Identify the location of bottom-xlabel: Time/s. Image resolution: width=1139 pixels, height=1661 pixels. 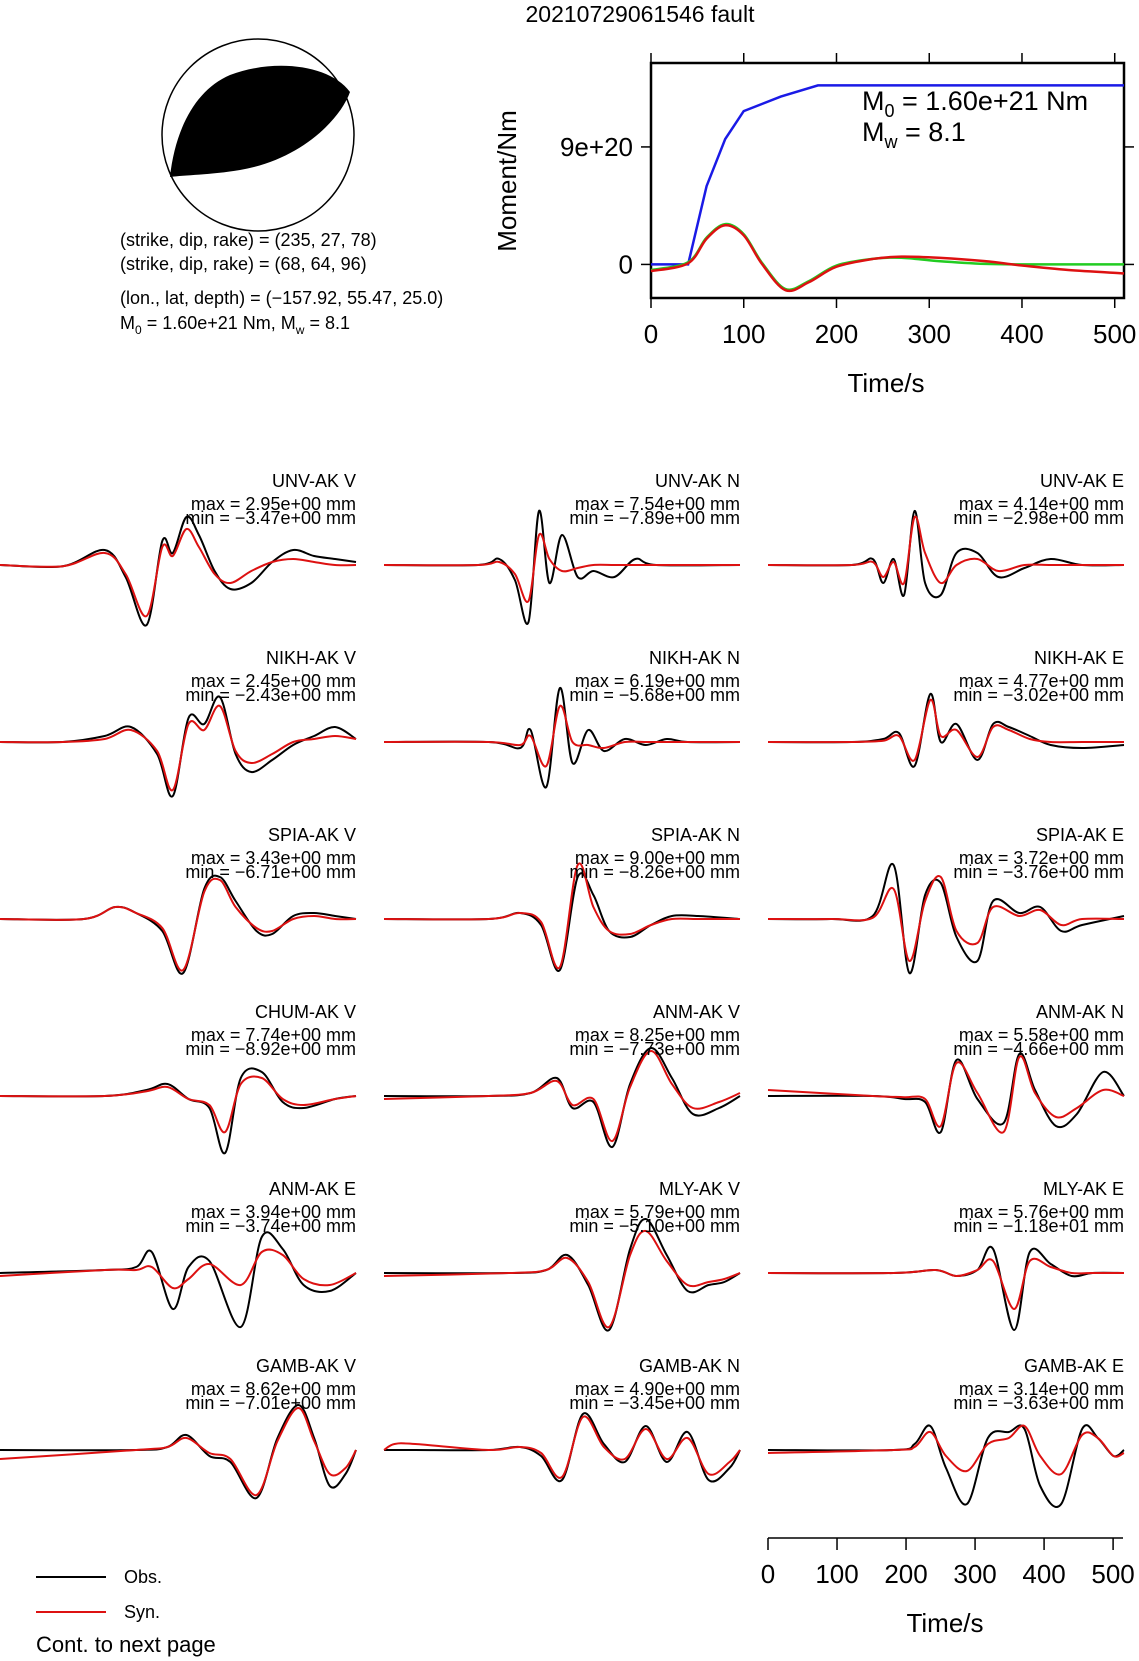
(944, 1623).